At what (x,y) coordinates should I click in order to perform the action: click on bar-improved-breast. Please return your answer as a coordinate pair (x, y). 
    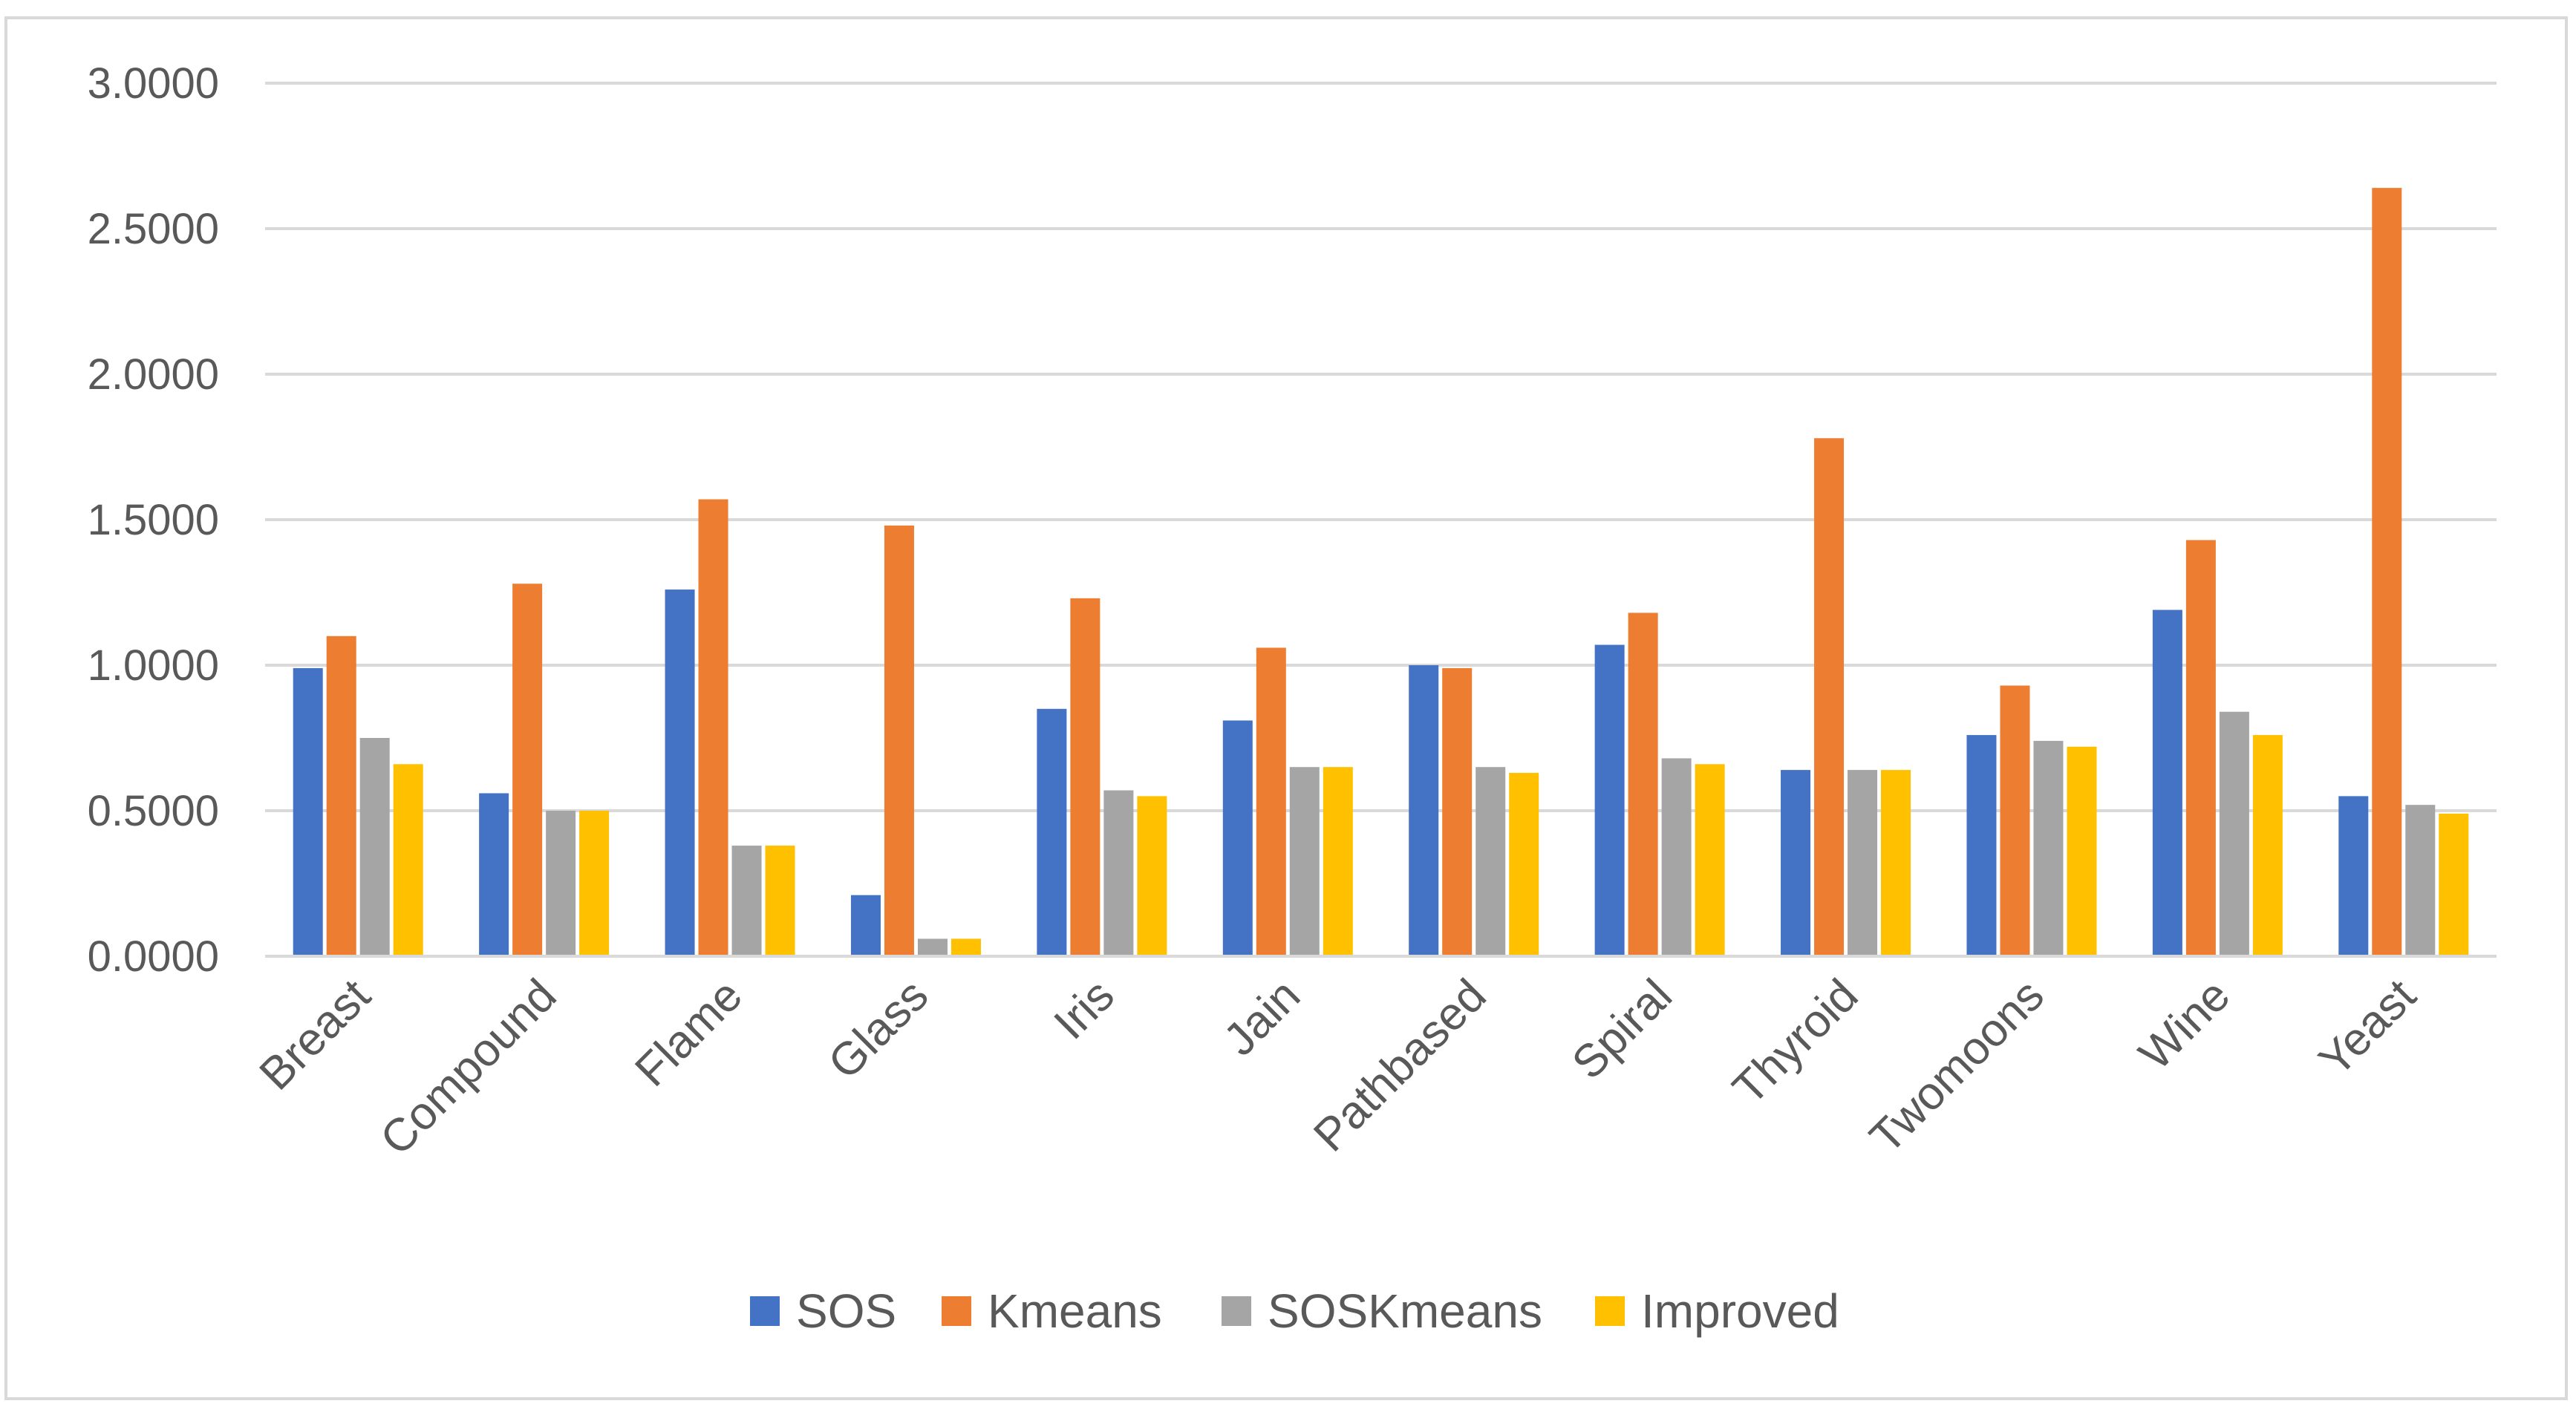
    Looking at the image, I should click on (408, 860).